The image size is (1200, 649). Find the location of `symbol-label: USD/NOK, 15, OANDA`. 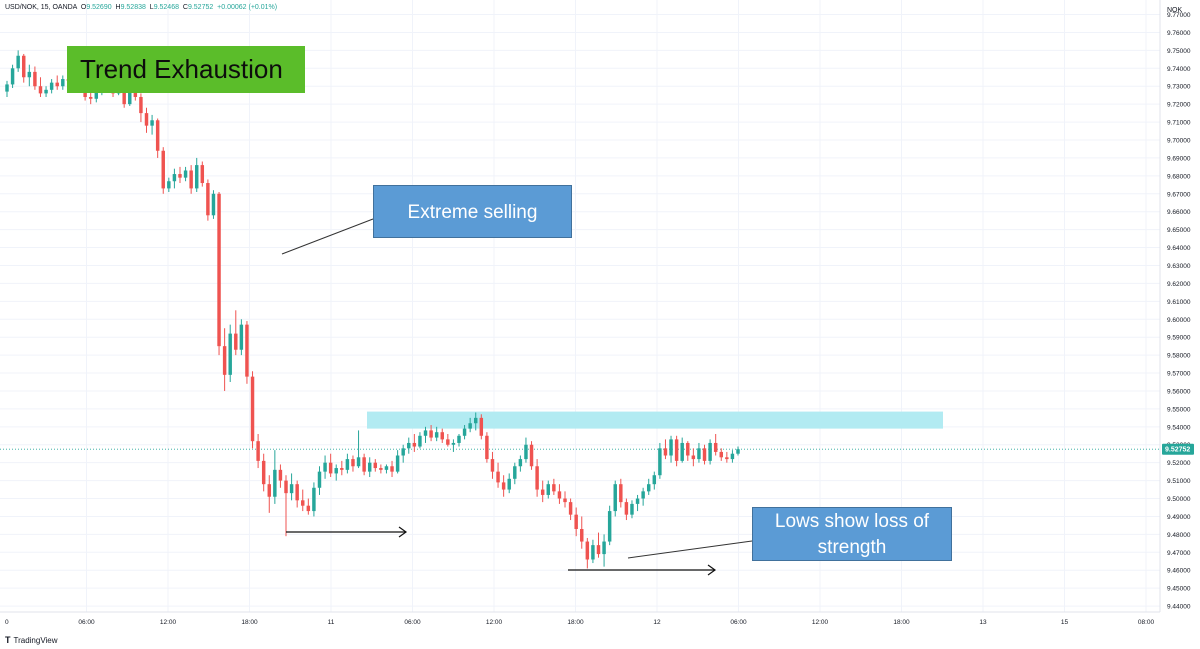

symbol-label: USD/NOK, 15, OANDA is located at coordinates (41, 7).